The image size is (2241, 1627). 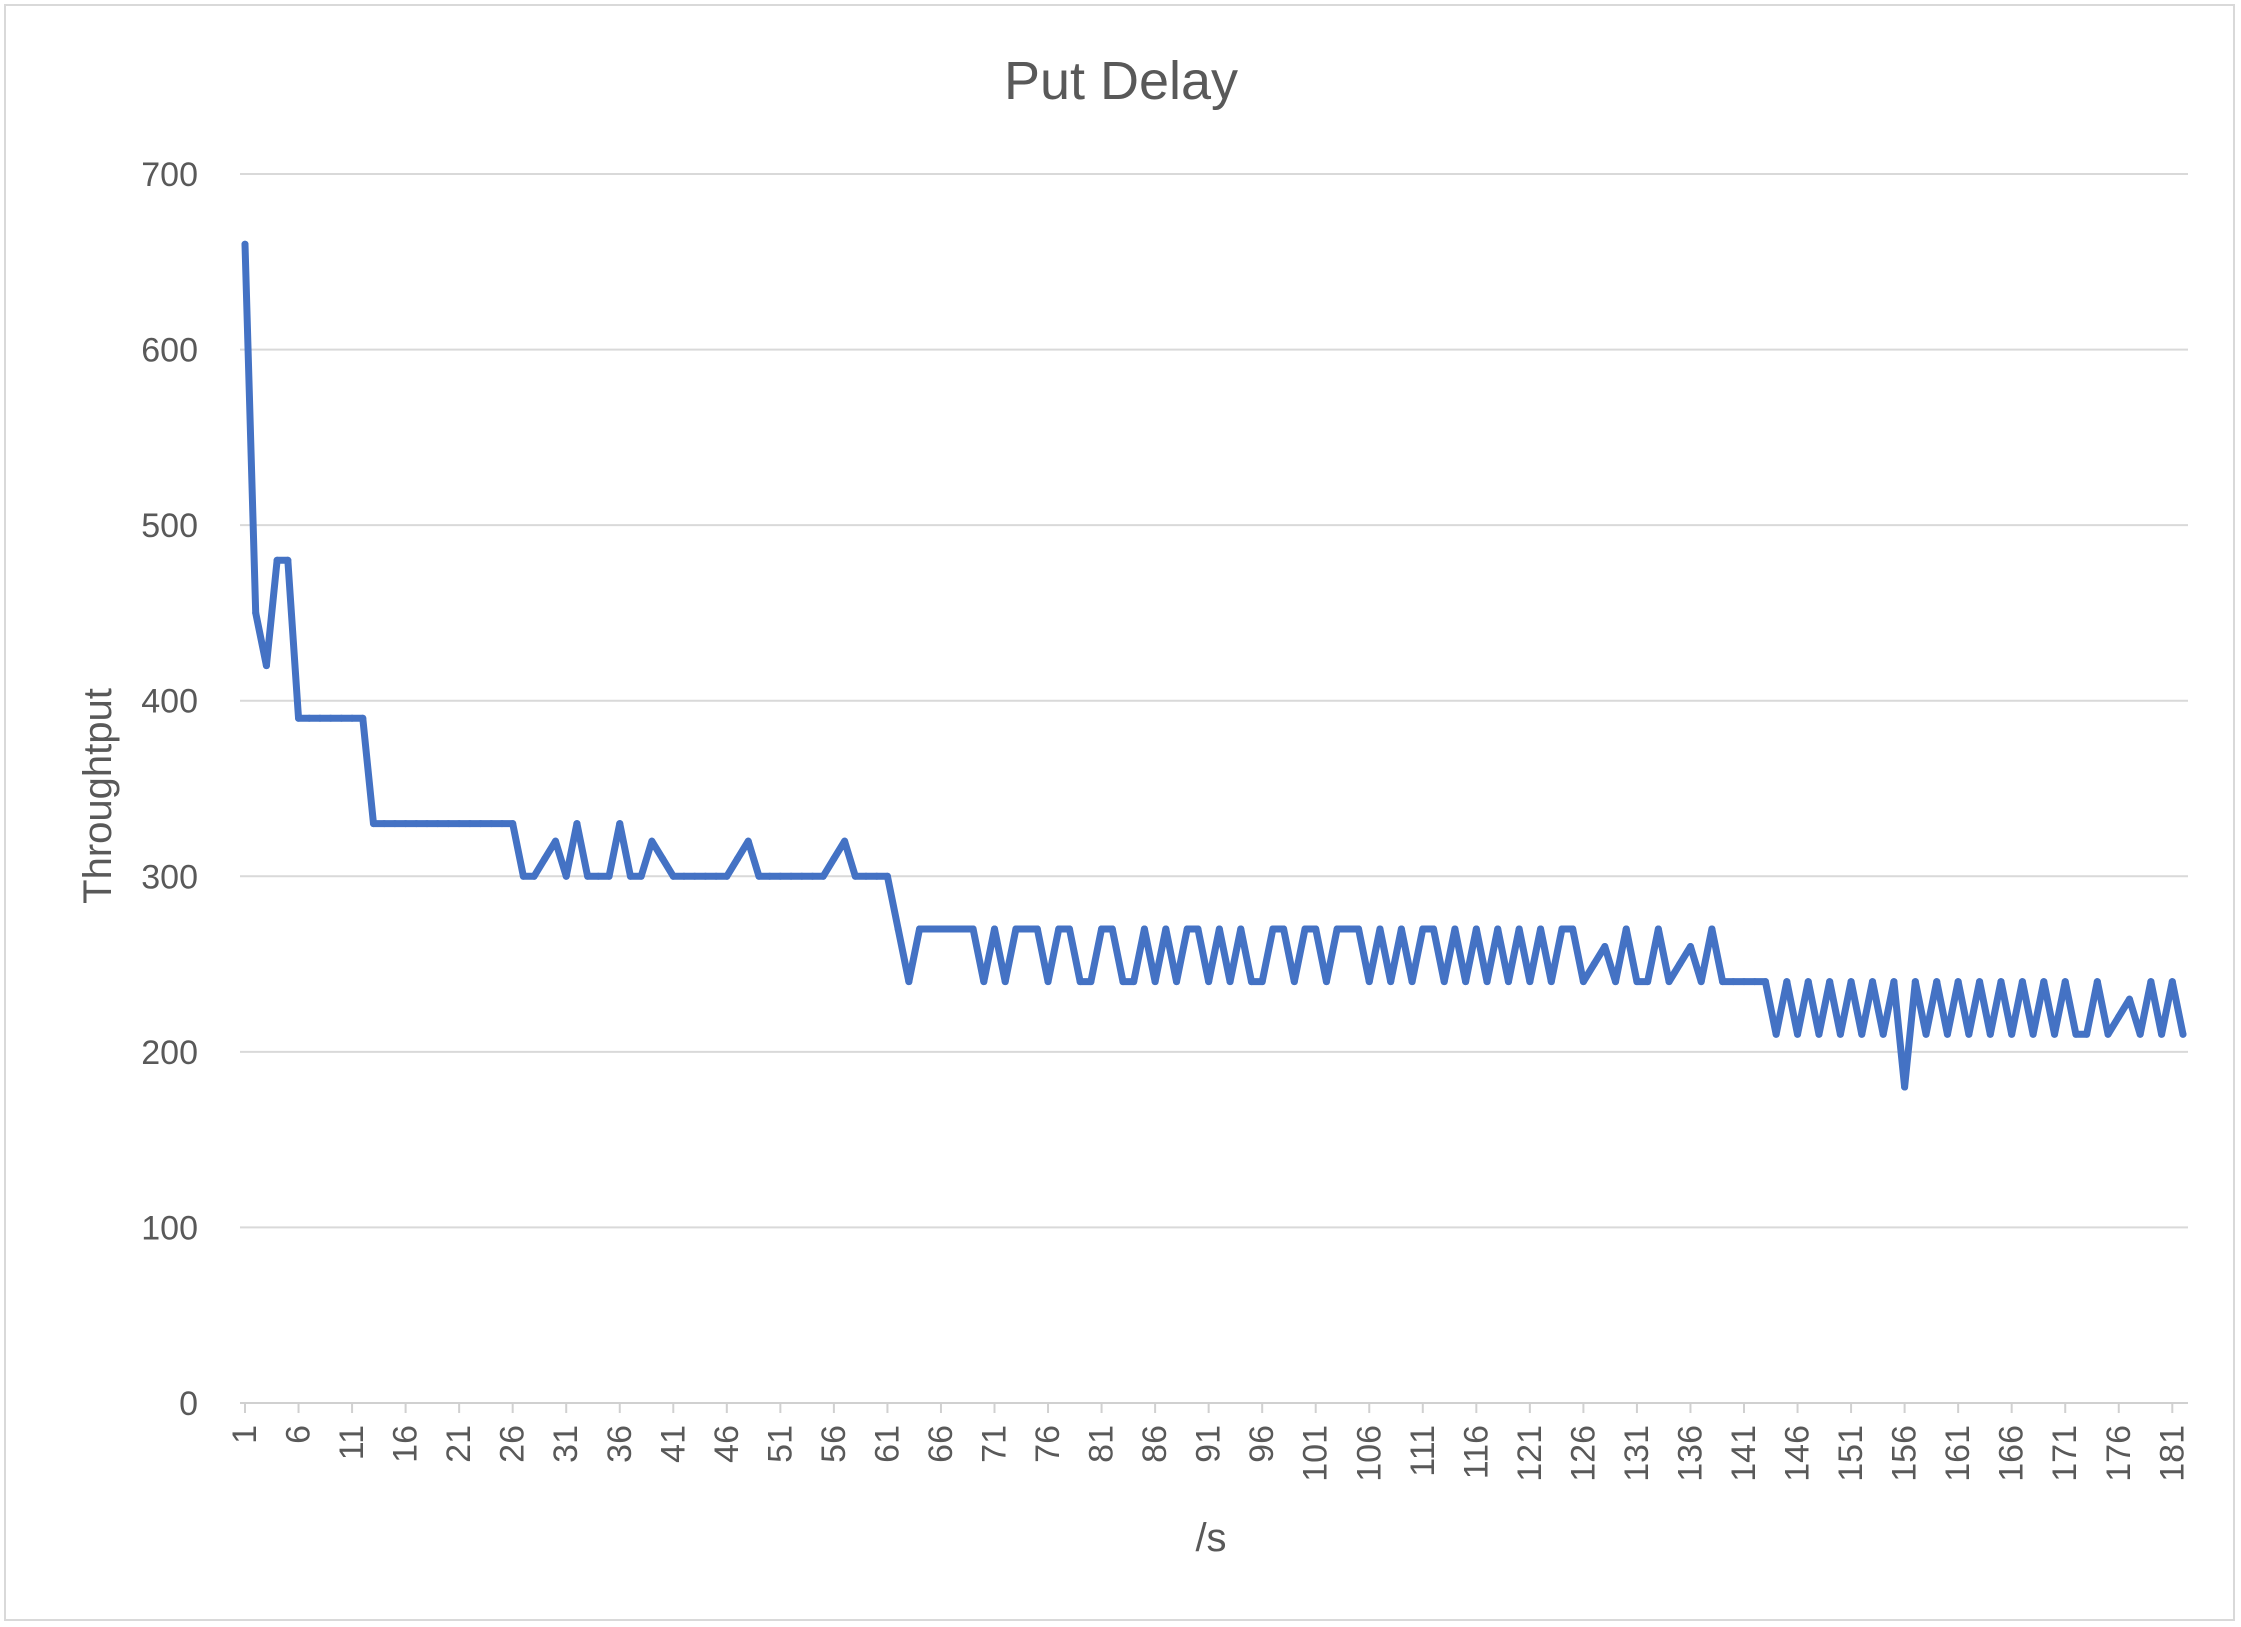 What do you see at coordinates (1530, 1453) in the screenshot?
I see `x-tick-label: 121` at bounding box center [1530, 1453].